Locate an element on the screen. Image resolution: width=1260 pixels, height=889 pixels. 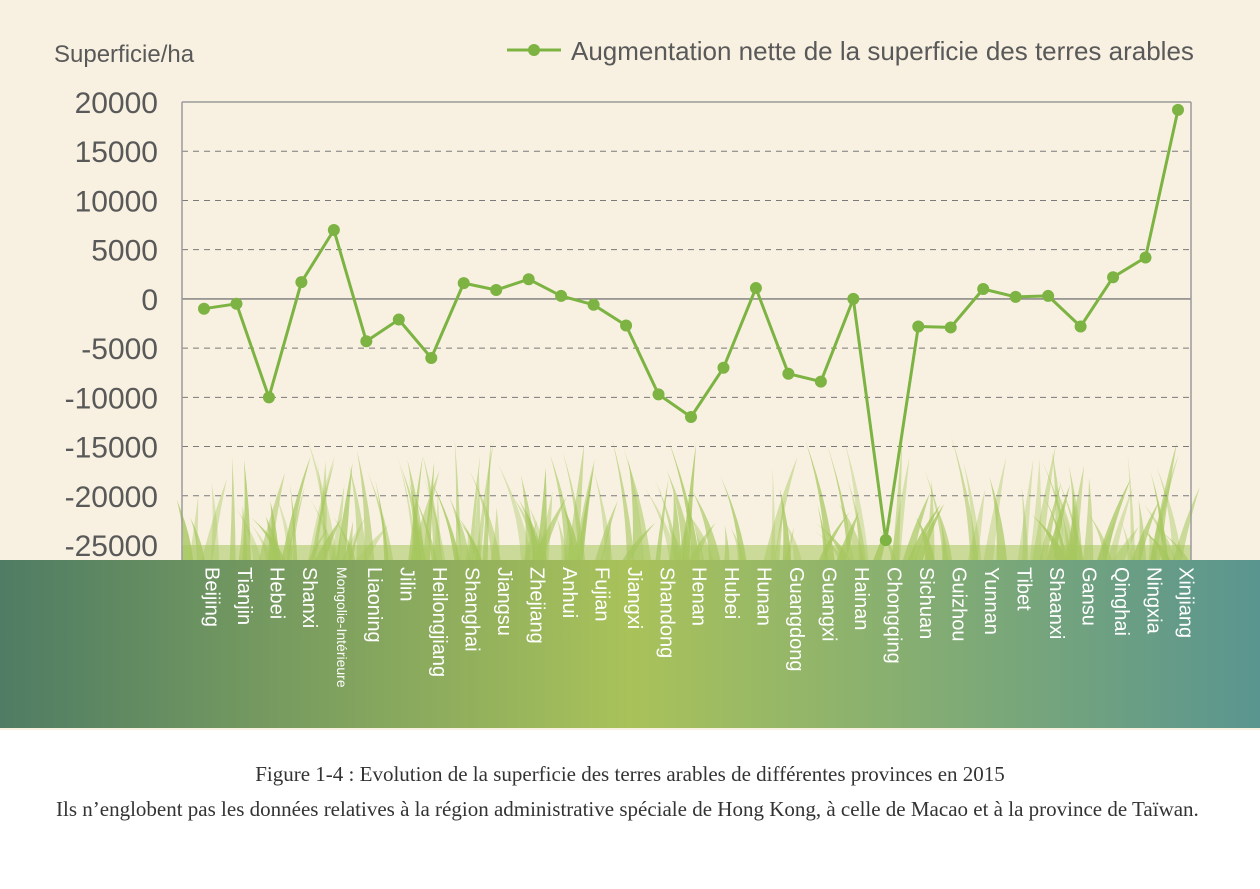
y-tick-label: 10000 is located at coordinates (116, 201).